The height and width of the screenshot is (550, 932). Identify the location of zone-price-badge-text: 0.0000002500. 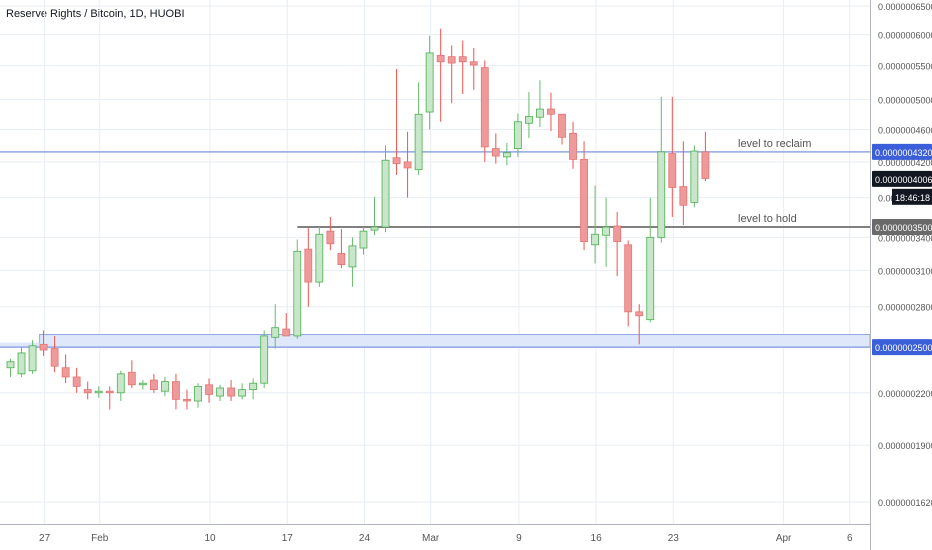
(903, 348).